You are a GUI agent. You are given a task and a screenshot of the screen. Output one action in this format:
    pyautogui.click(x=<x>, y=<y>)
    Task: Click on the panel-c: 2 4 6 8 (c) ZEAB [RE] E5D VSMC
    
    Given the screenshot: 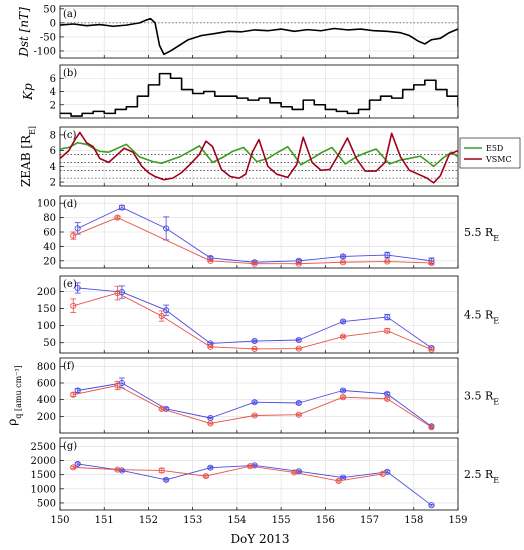 What is the action you would take?
    pyautogui.click(x=270, y=157)
    